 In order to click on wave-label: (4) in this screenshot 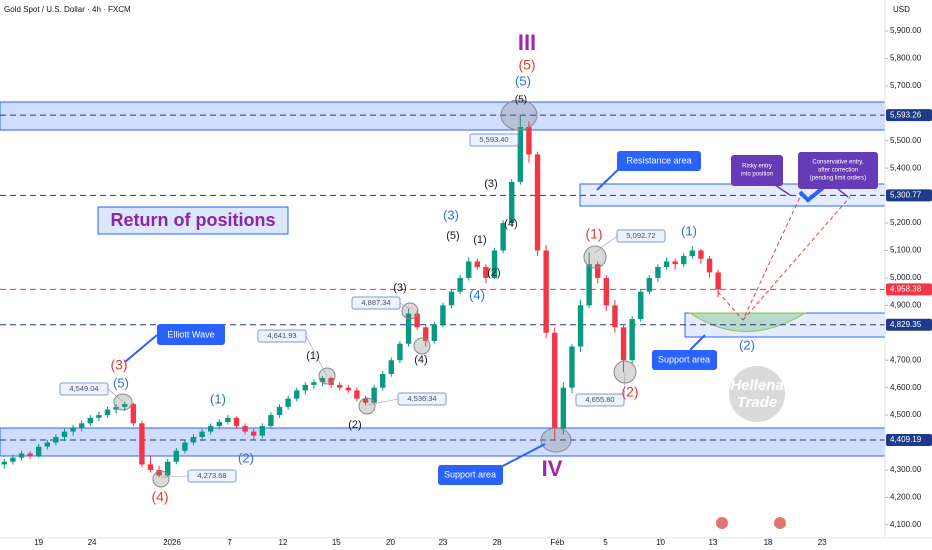, I will do `click(477, 294)`.